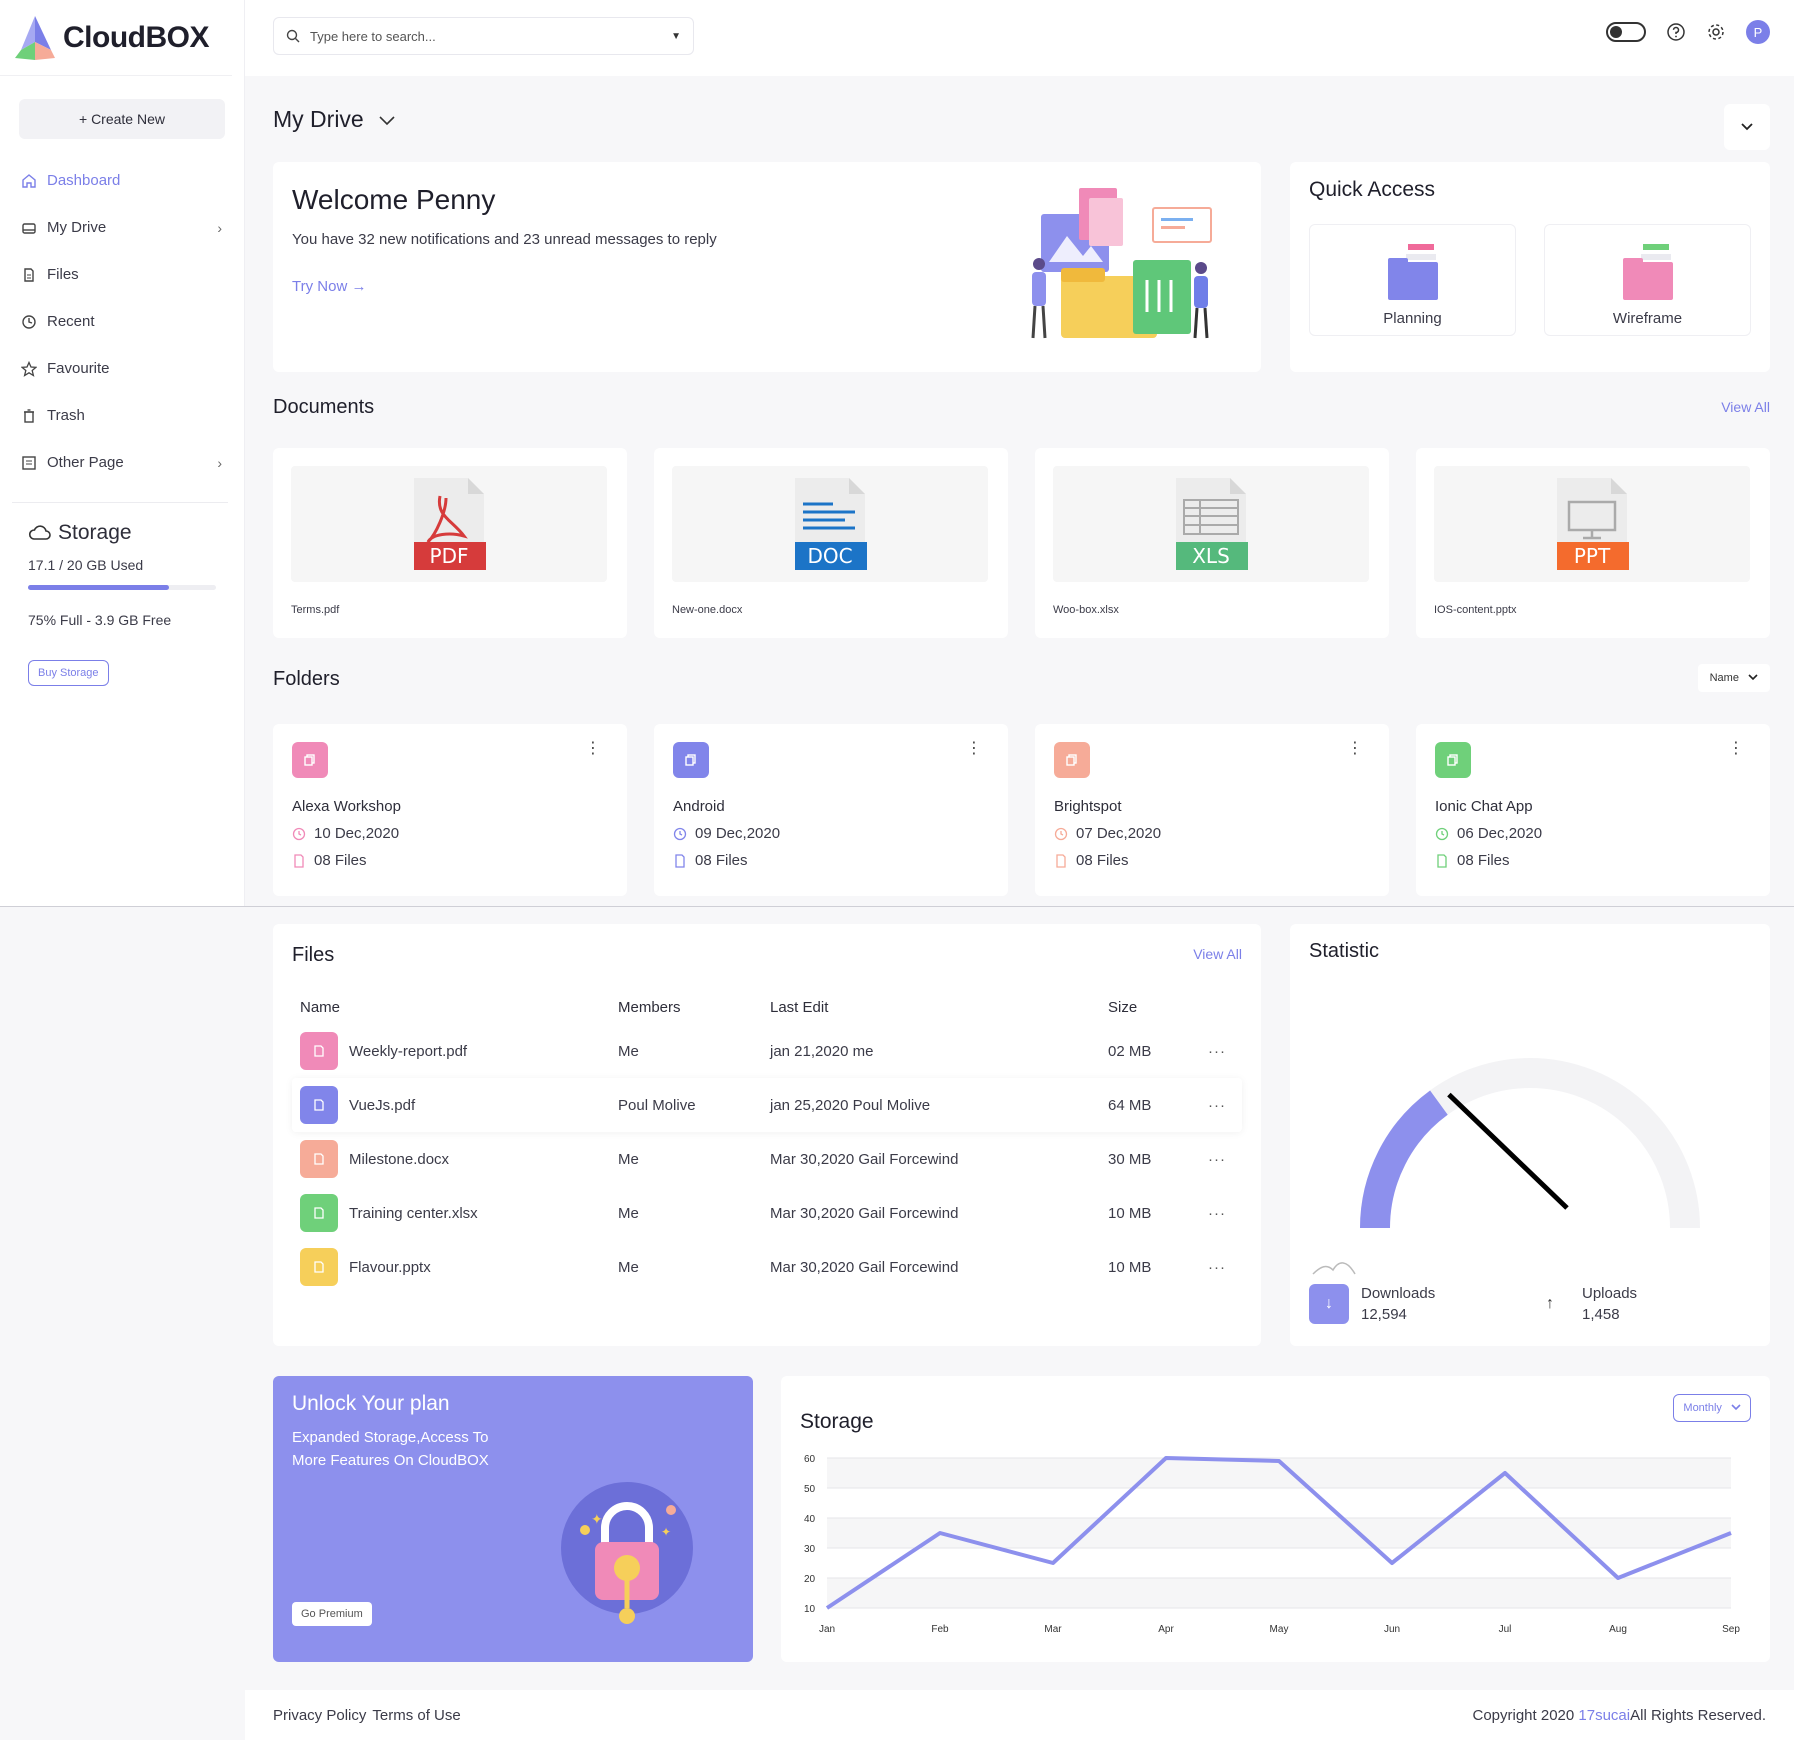 This screenshot has width=1794, height=1740. Describe the element at coordinates (122, 462) in the screenshot. I see `sidebar-item-other-page: Other Page ›` at that location.